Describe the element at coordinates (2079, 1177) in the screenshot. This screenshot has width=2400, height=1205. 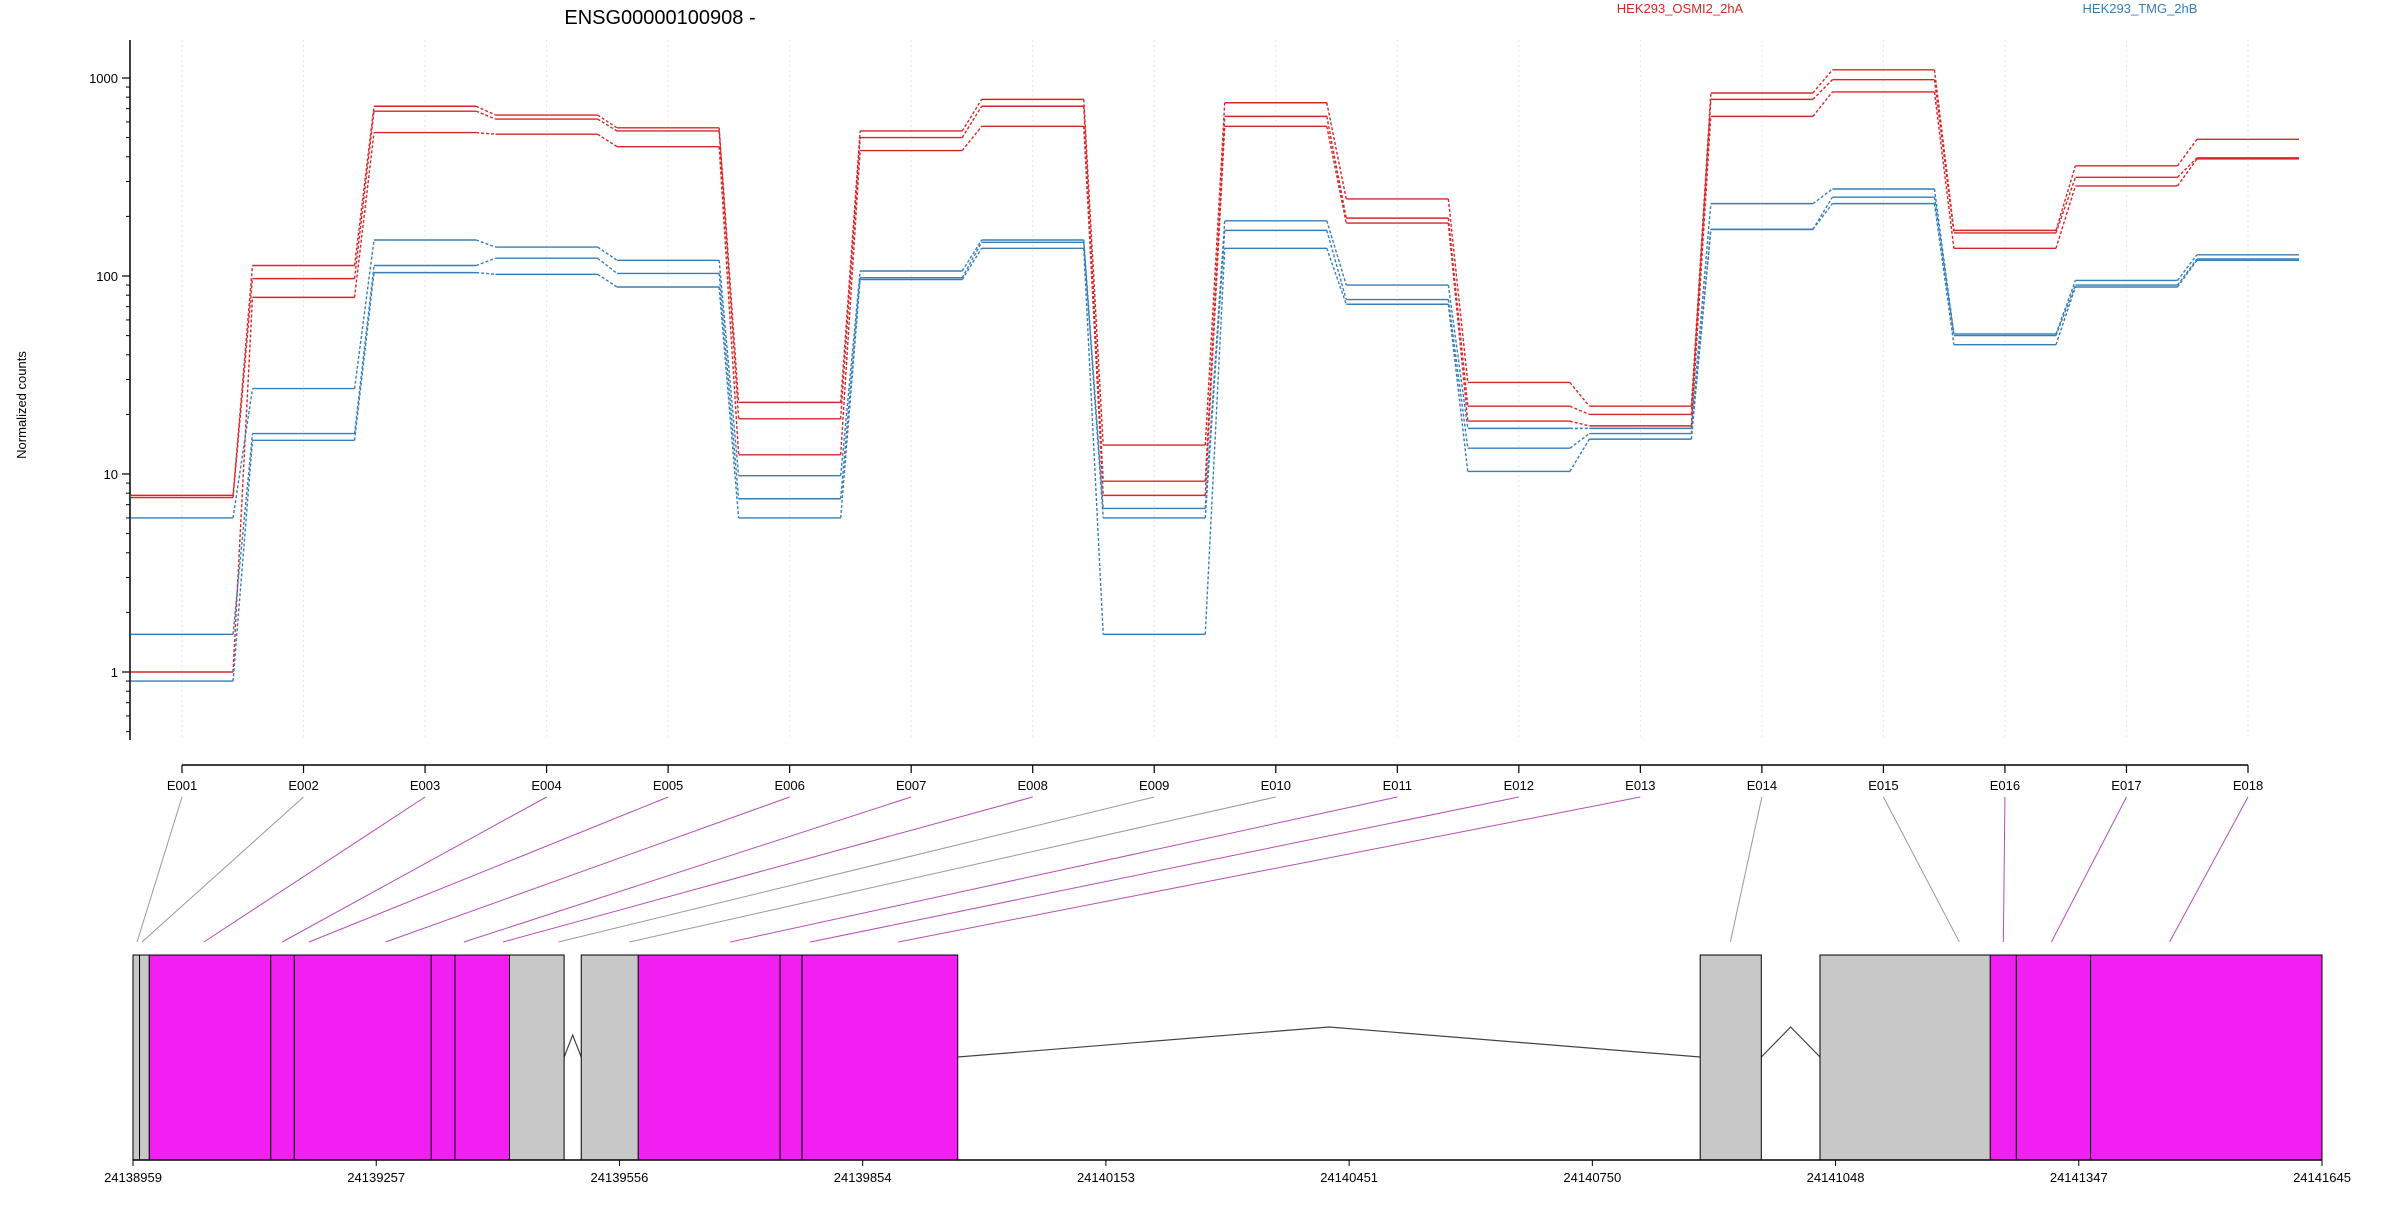
I see `coord-tick-label: 24141347` at that location.